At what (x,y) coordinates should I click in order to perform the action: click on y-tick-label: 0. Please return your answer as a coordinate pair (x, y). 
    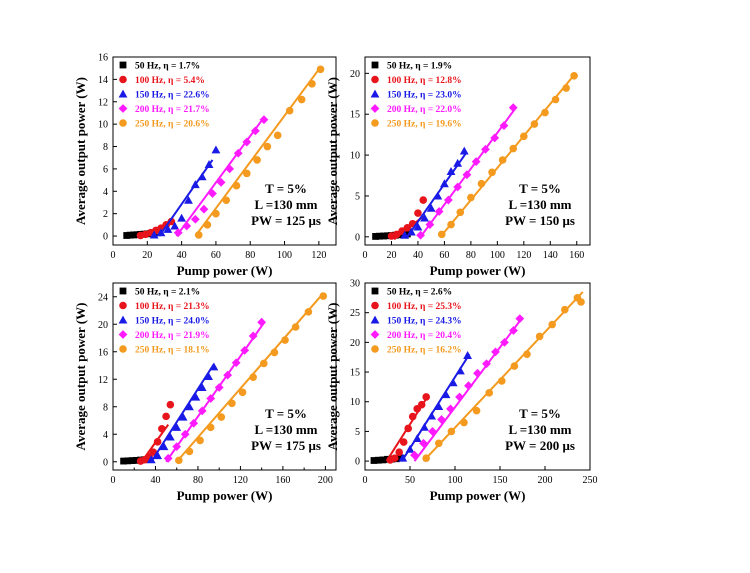
    Looking at the image, I should click on (357, 462).